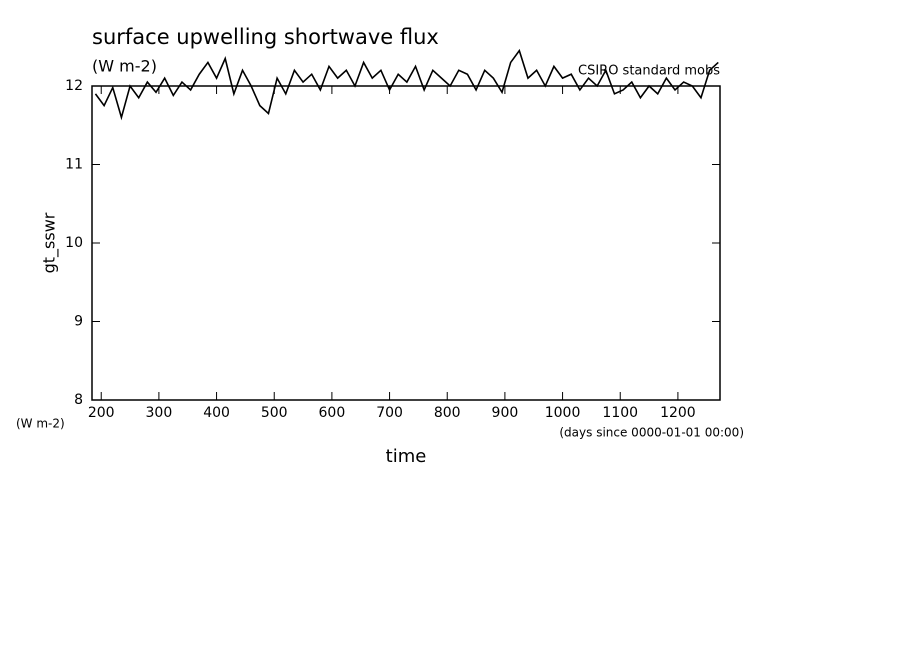  Describe the element at coordinates (678, 413) in the screenshot. I see `x-tick-label: 1200` at that location.